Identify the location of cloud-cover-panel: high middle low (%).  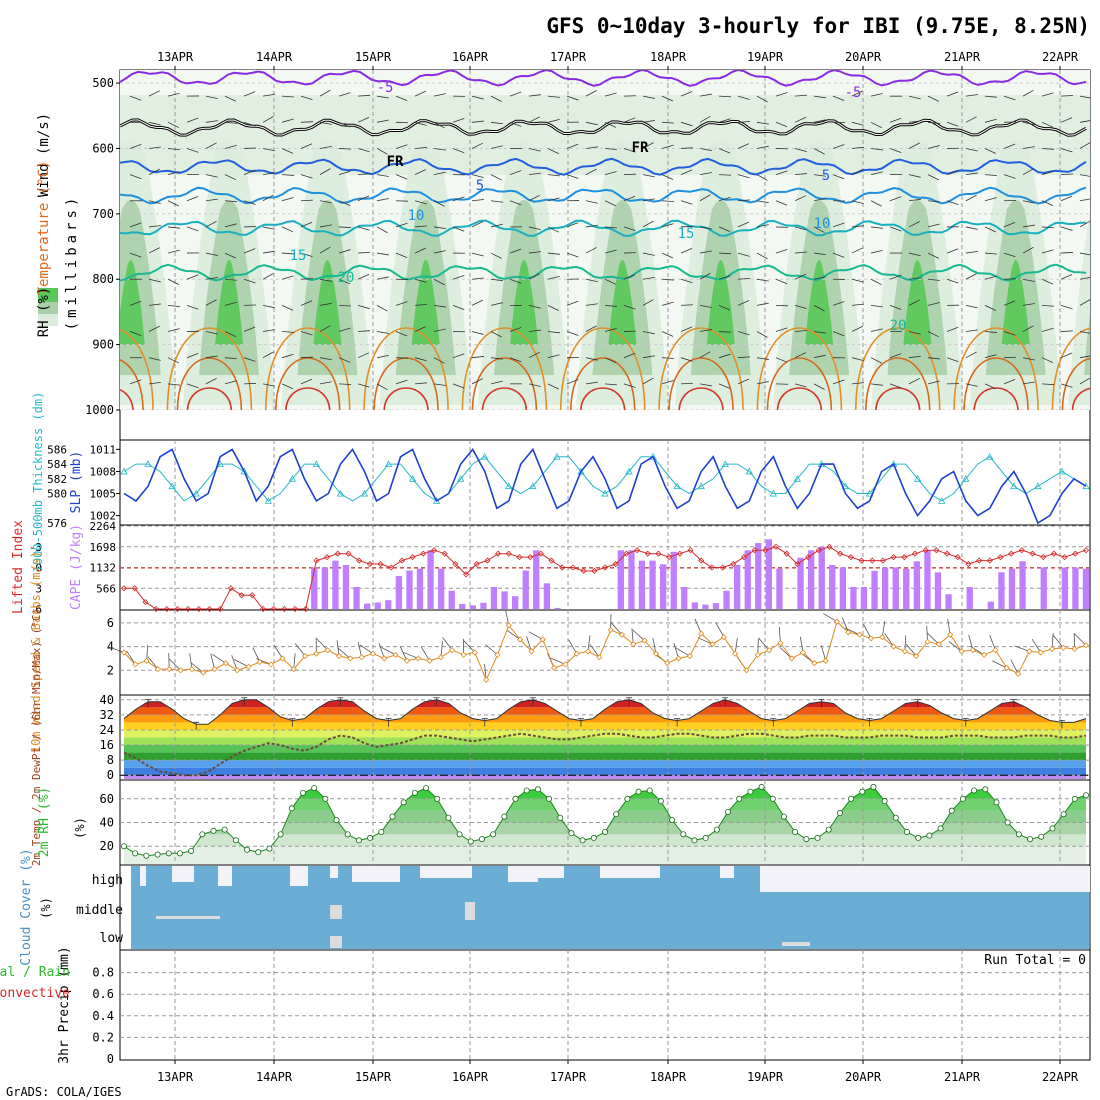
(564, 907).